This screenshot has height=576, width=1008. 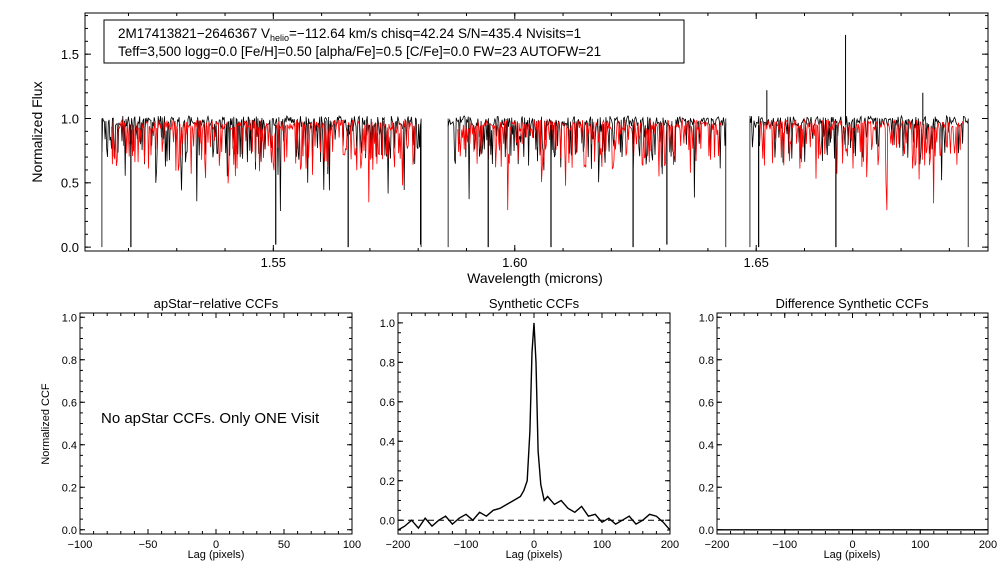 I want to click on x-tick-label: 1.55, so click(x=273, y=262).